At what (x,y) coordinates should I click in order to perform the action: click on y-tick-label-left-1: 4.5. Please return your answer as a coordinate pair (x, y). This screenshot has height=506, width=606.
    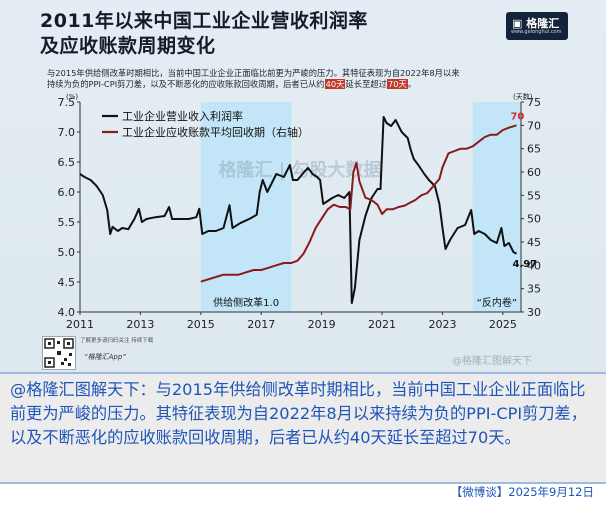
    Looking at the image, I should click on (67, 282).